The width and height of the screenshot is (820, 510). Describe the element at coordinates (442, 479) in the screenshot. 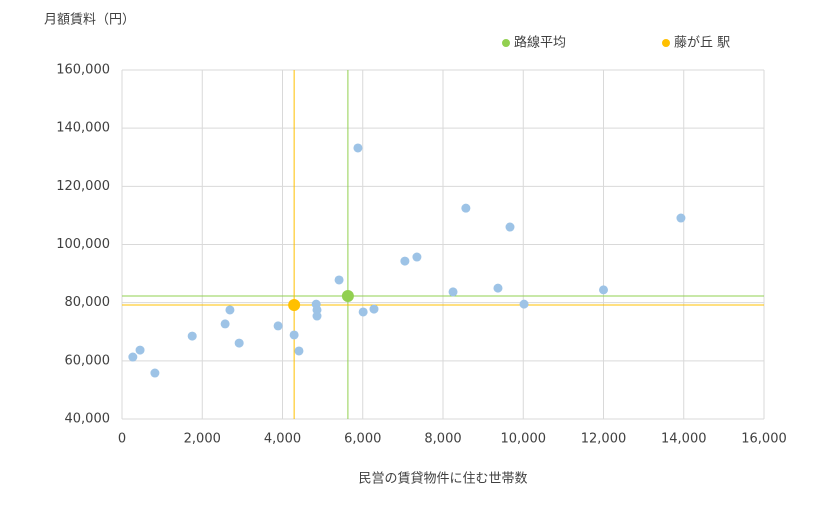

I see `x-axis-label: 民営の賃貸物件に住む世帯数` at that location.